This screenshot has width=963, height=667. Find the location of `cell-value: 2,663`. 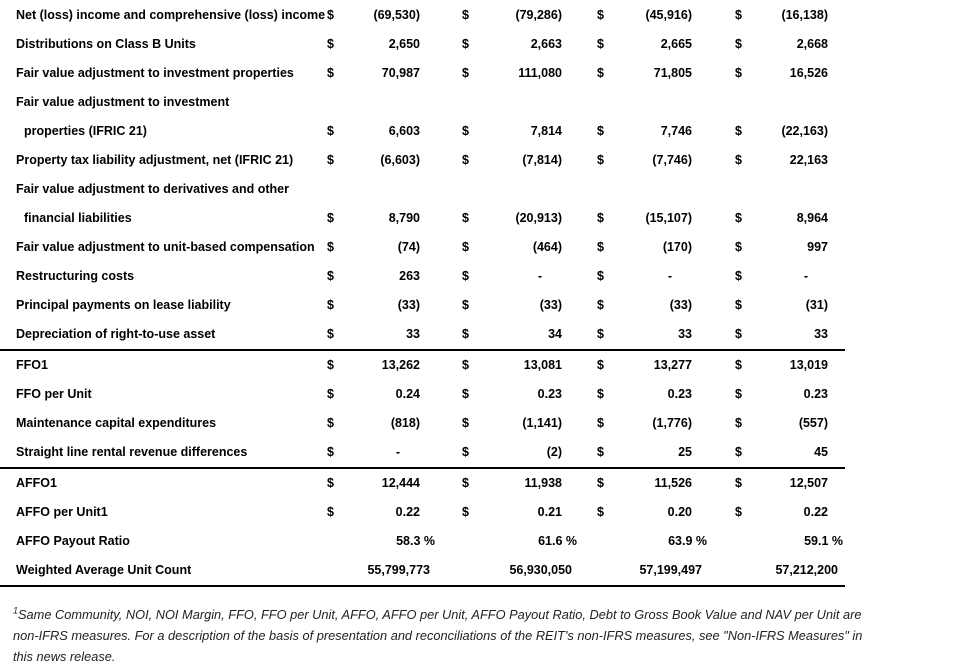

cell-value: 2,663 is located at coordinates (546, 44).